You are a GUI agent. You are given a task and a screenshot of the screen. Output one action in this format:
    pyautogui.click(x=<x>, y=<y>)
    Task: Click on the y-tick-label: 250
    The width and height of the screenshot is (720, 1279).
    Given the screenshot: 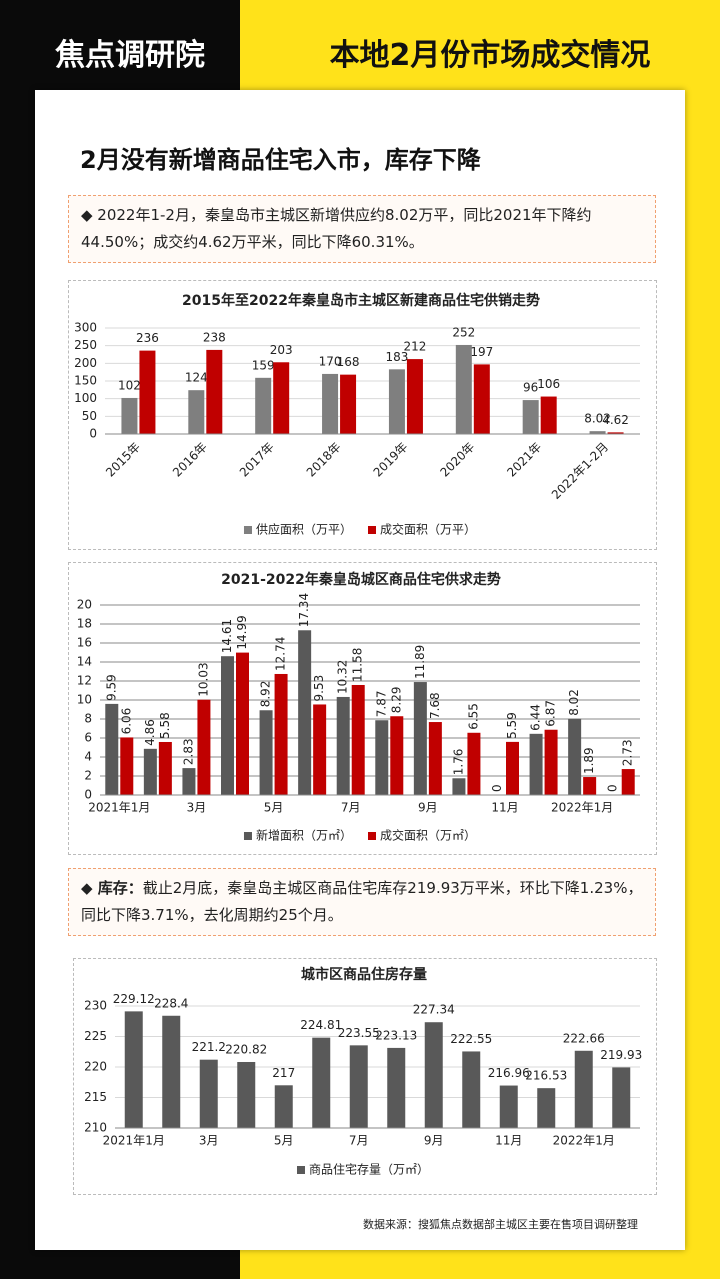 What is the action you would take?
    pyautogui.click(x=85, y=345)
    